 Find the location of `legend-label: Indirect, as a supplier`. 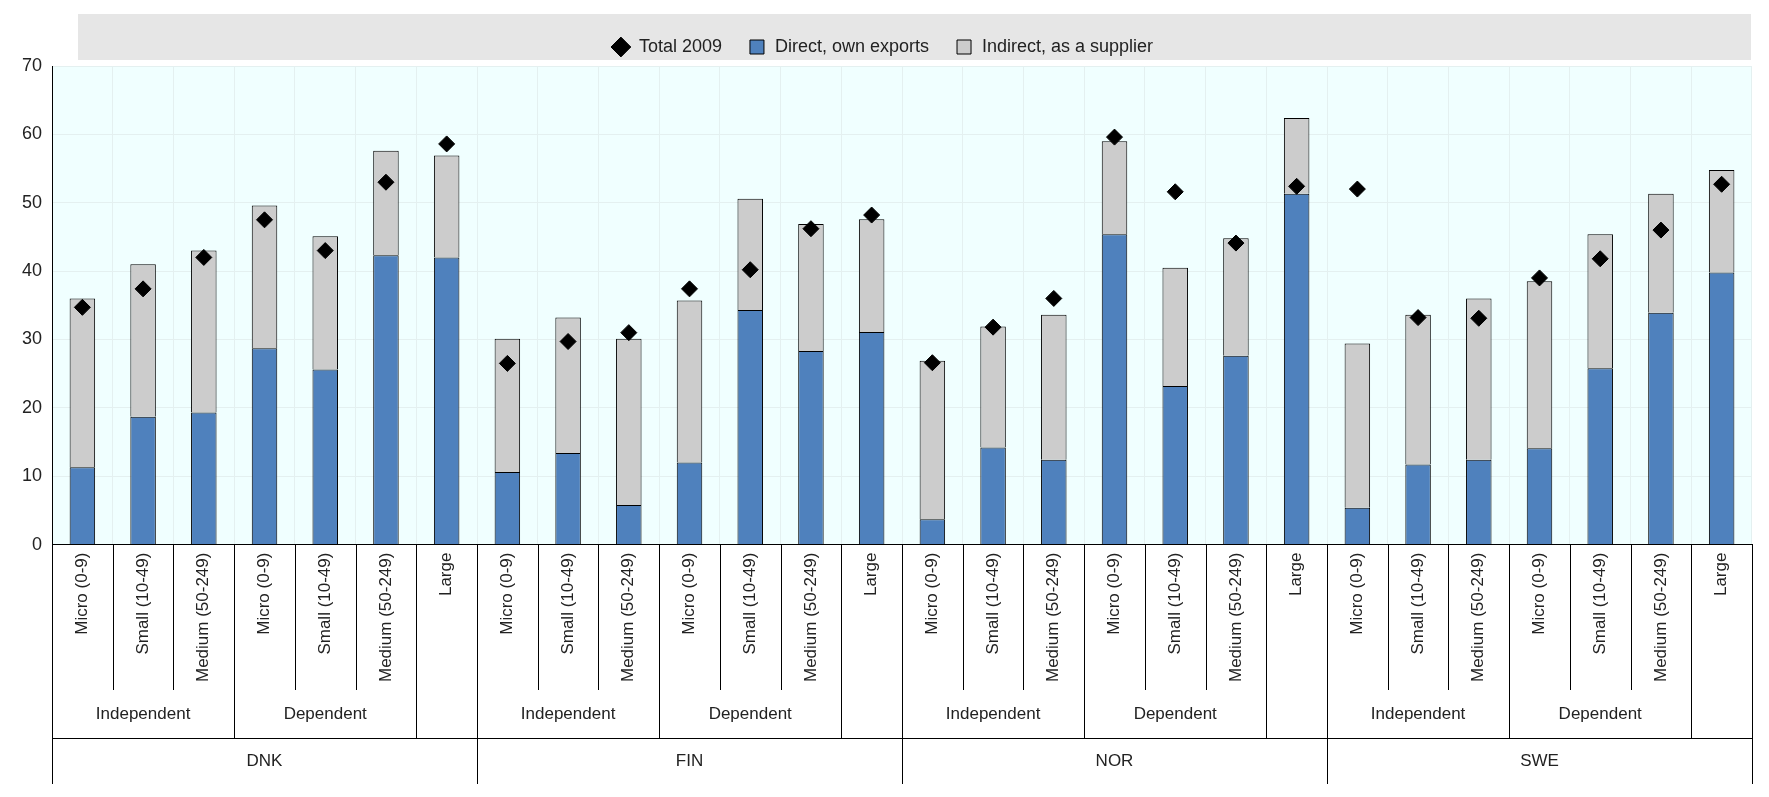

legend-label: Indirect, as a supplier is located at coordinates (1068, 45).